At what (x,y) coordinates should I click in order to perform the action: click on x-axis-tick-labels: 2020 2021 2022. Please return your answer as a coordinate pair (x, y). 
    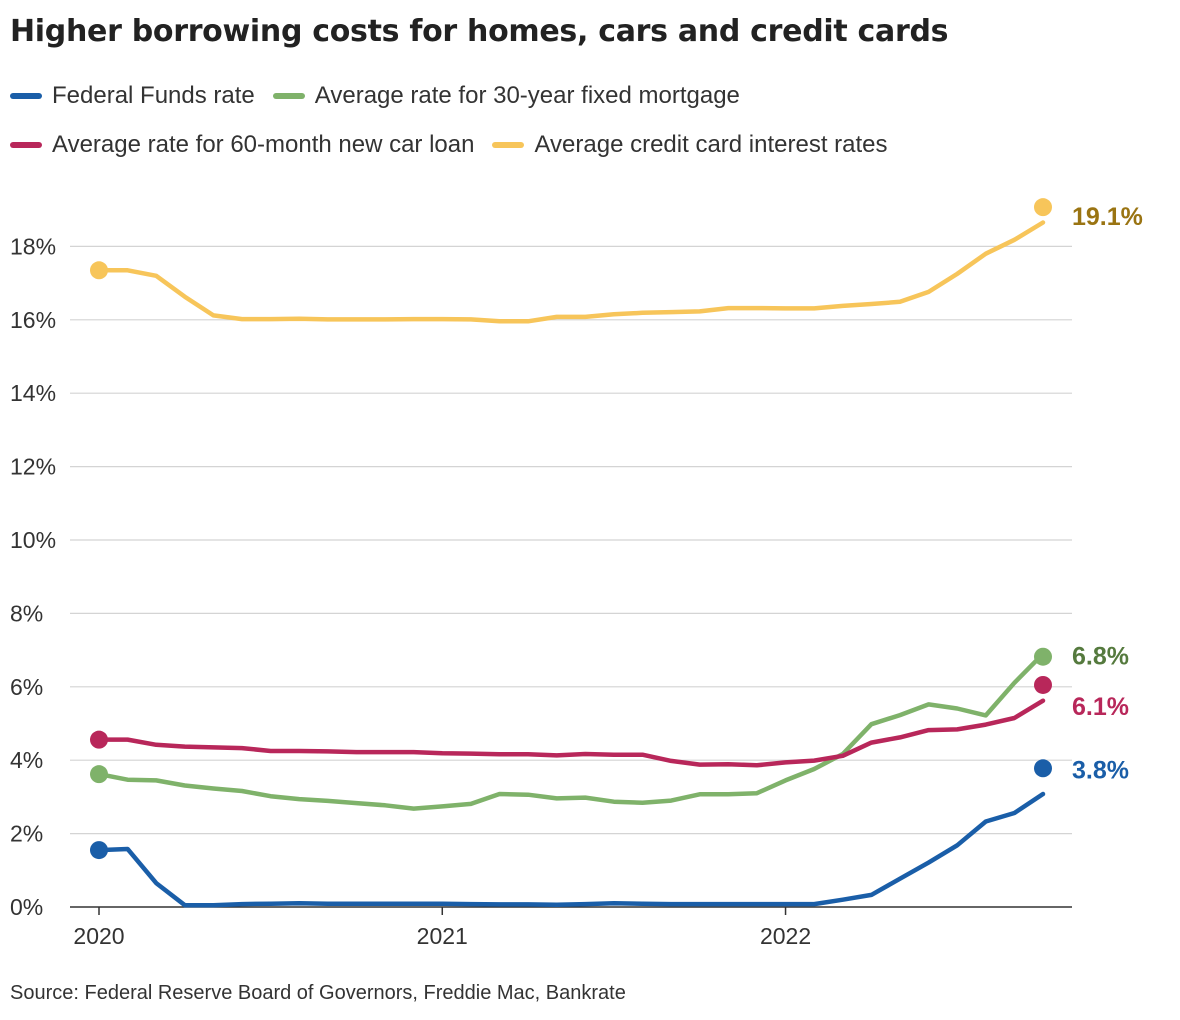
    Looking at the image, I should click on (442, 928).